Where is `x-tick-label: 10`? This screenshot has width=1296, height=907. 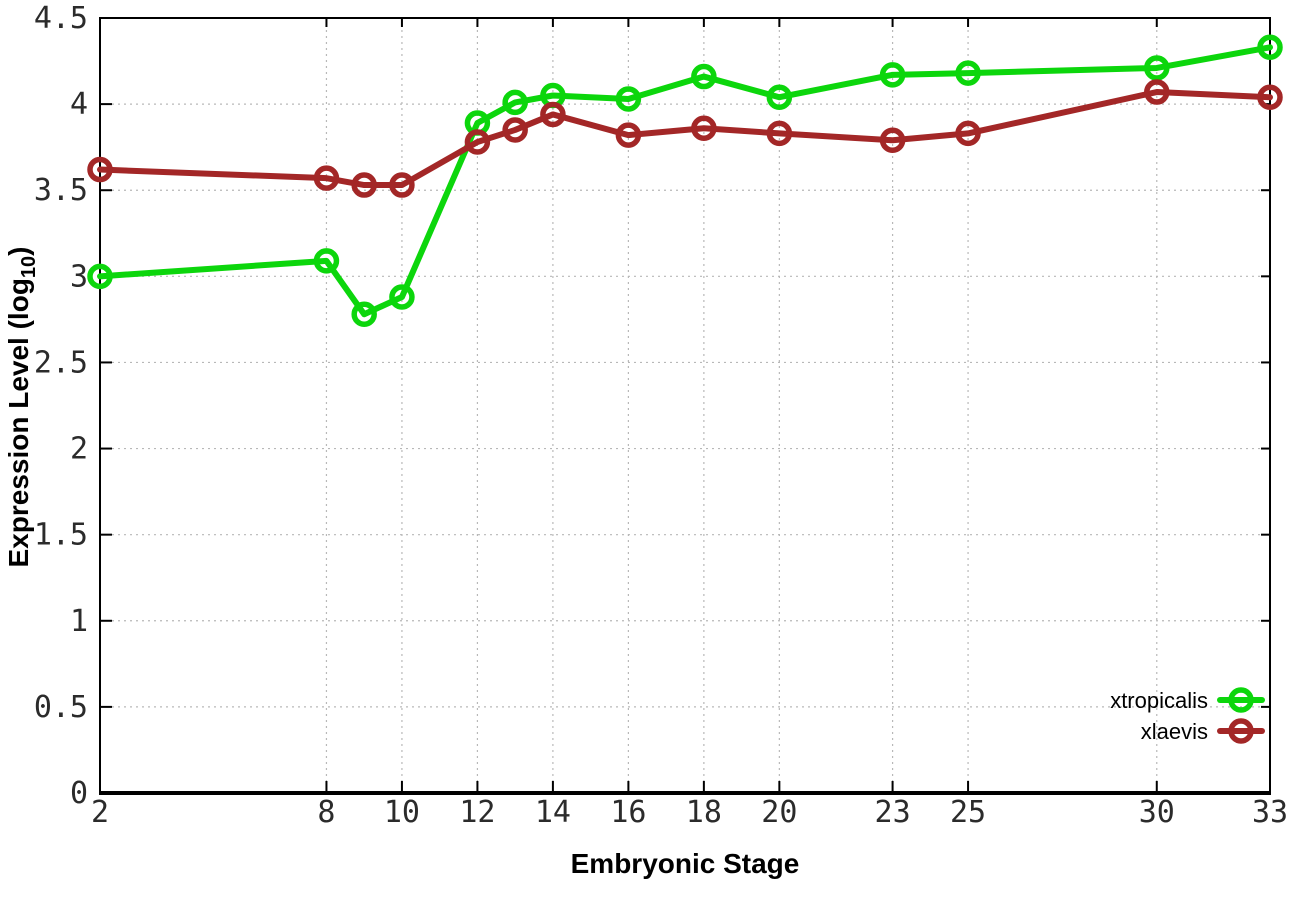 x-tick-label: 10 is located at coordinates (402, 812).